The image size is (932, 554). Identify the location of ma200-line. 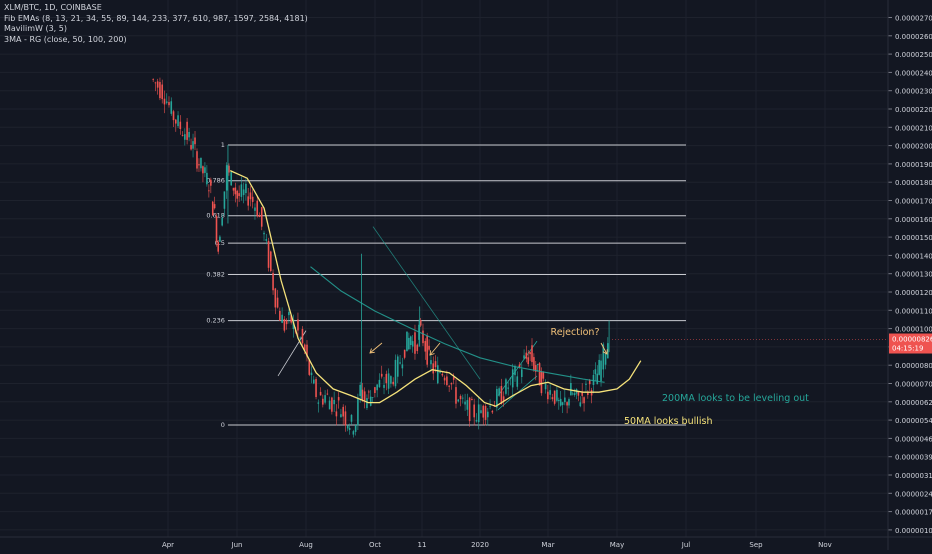
(457, 324).